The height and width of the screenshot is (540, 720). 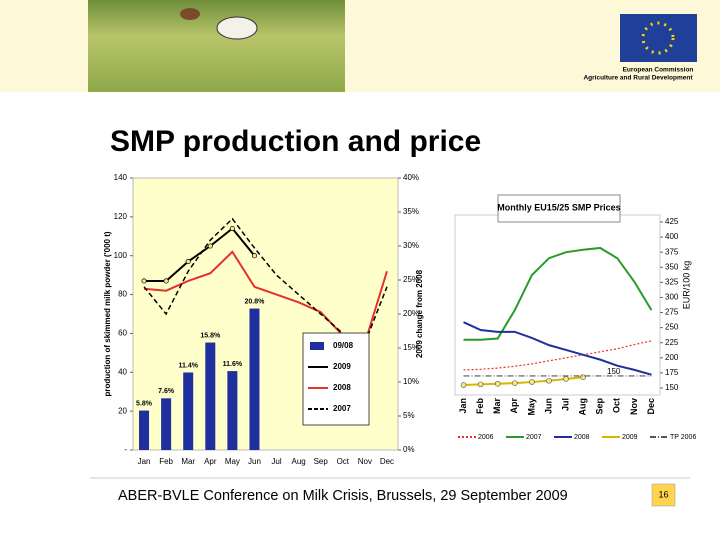 I want to click on chart-title: Monthly EU15/25 SMP Prices, so click(x=558, y=207).